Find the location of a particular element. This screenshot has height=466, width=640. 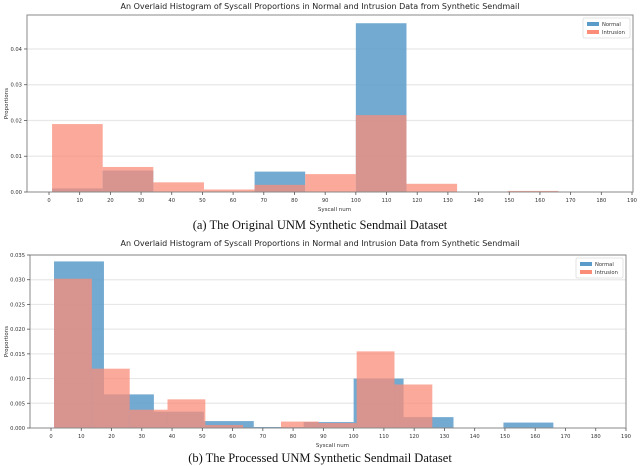

y-tick-label: 0.00 is located at coordinates (16, 193).